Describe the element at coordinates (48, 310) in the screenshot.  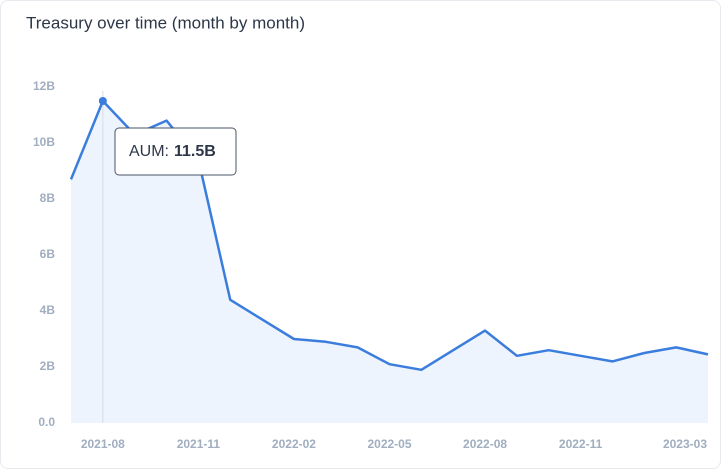
I see `y-tick-label: 4B` at that location.